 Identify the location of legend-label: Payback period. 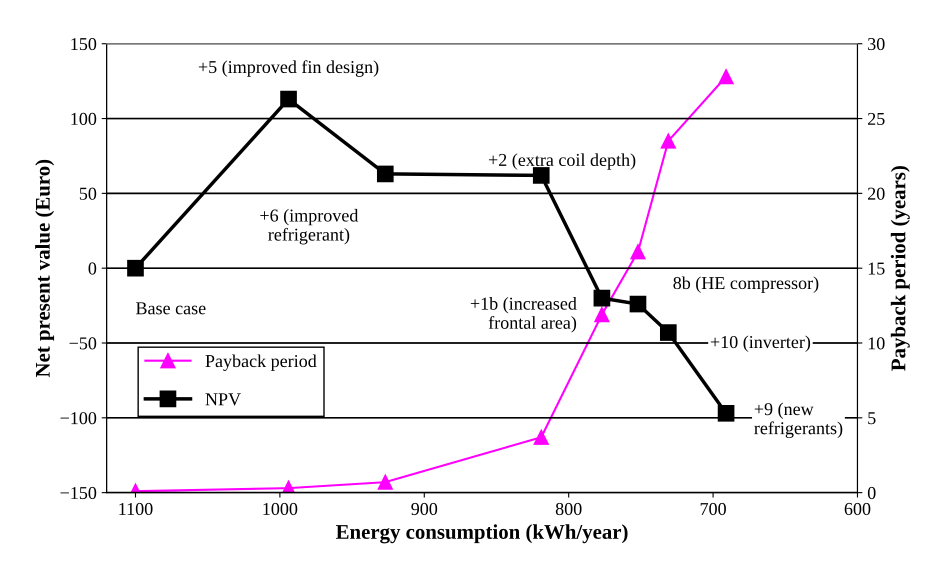
(261, 362).